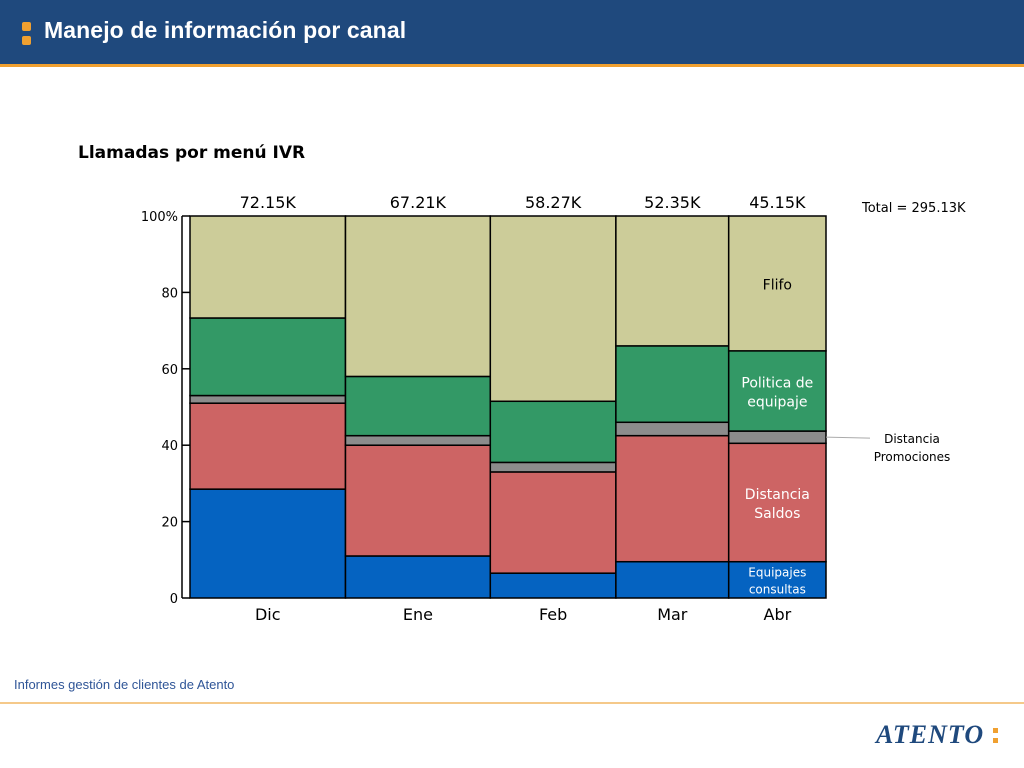  What do you see at coordinates (848, 437) in the screenshot?
I see `series-leader-line` at bounding box center [848, 437].